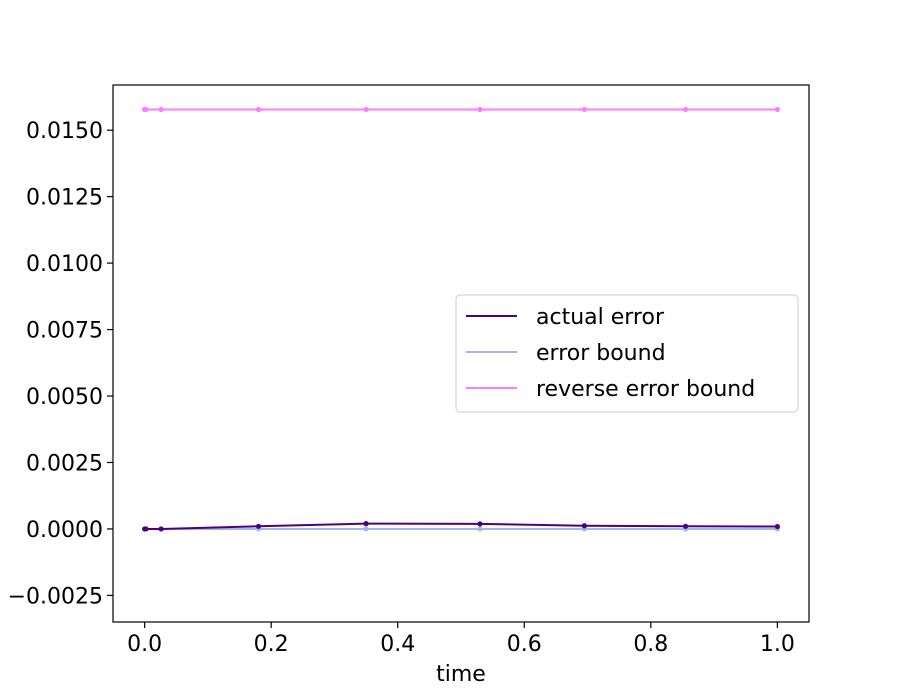  What do you see at coordinates (64, 331) in the screenshot?
I see `y-tick-label: 0.0075` at bounding box center [64, 331].